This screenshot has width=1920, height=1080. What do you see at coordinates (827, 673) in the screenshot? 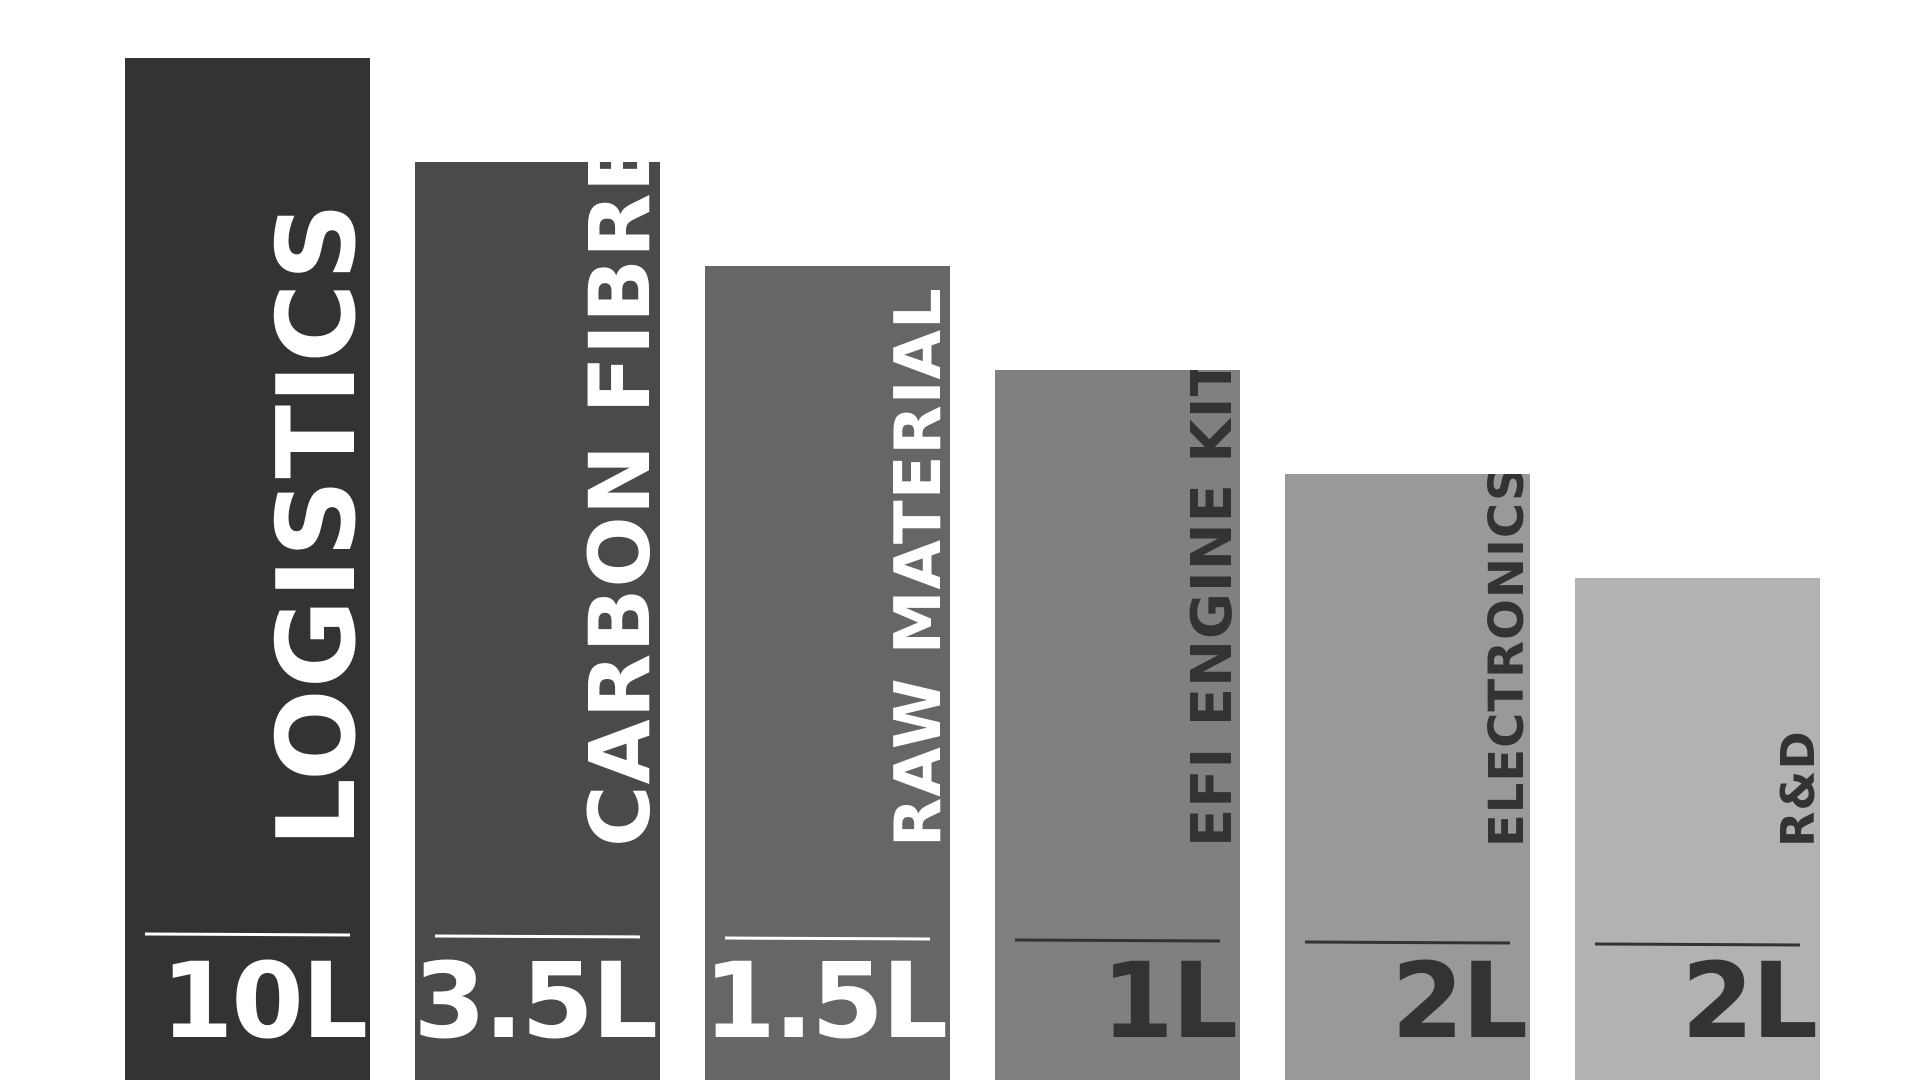
I see `bar-3: RAW MATERIAL 1.5L` at bounding box center [827, 673].